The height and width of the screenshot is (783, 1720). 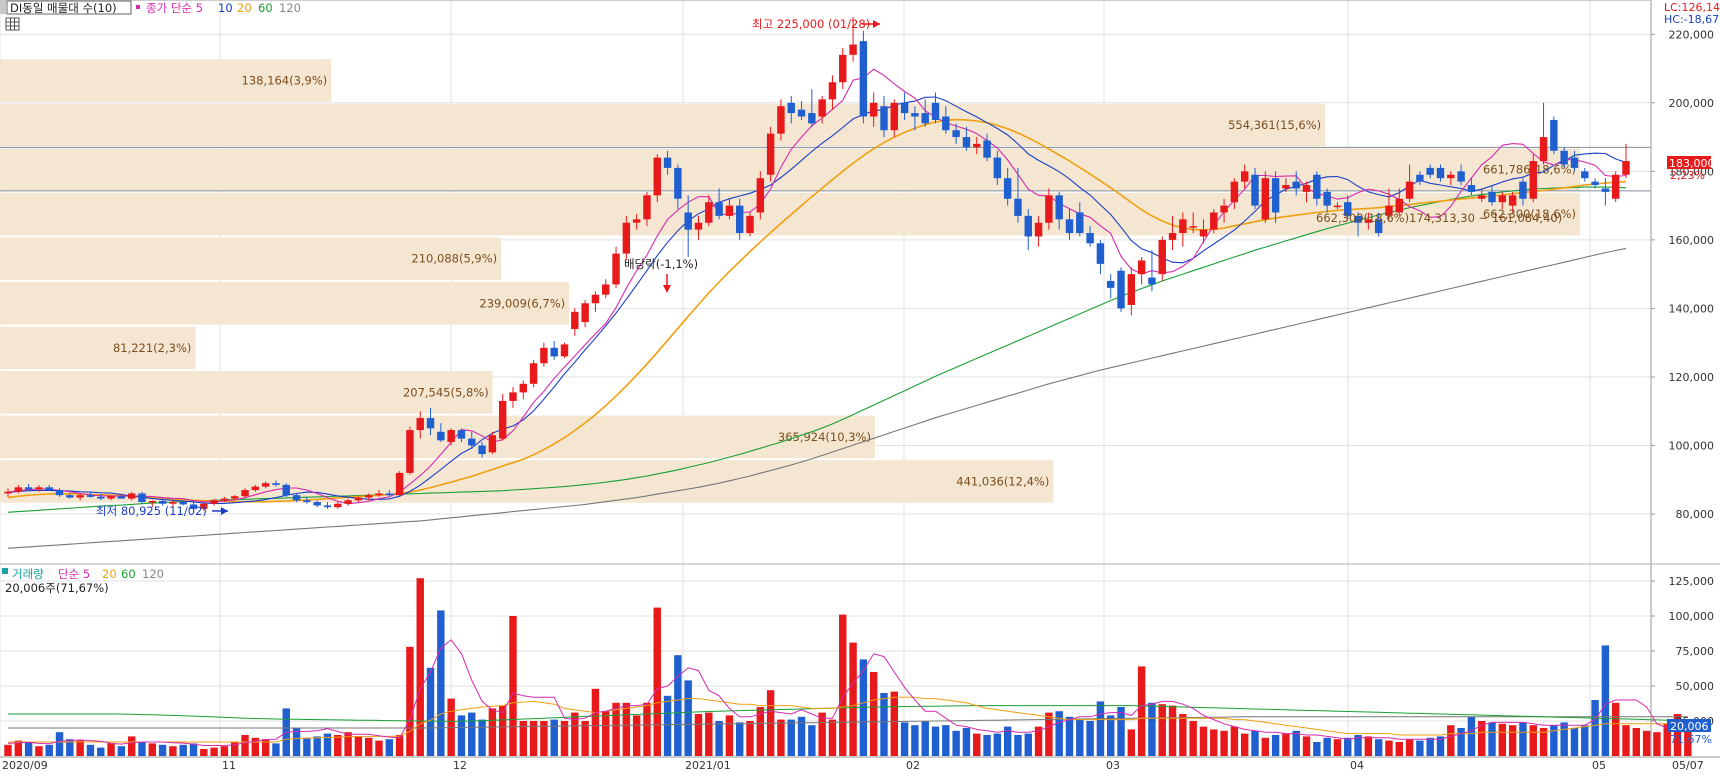 What do you see at coordinates (5, 571) in the screenshot?
I see `volume-marker-icon` at bounding box center [5, 571].